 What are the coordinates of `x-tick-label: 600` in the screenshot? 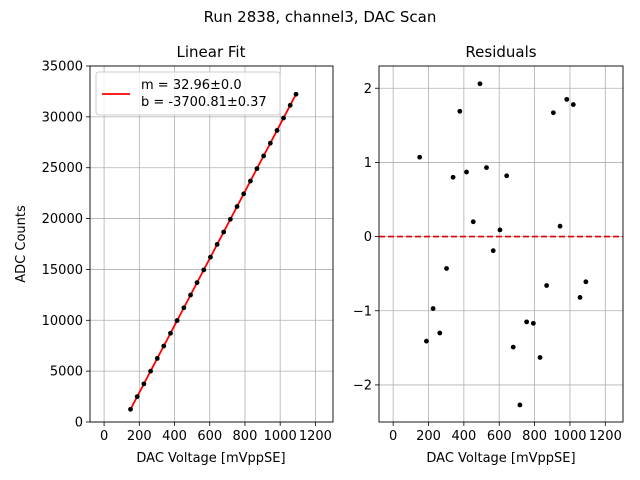 It's located at (499, 436).